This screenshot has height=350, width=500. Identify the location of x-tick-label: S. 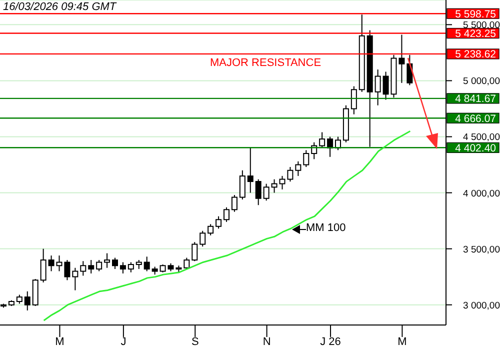
(195, 342).